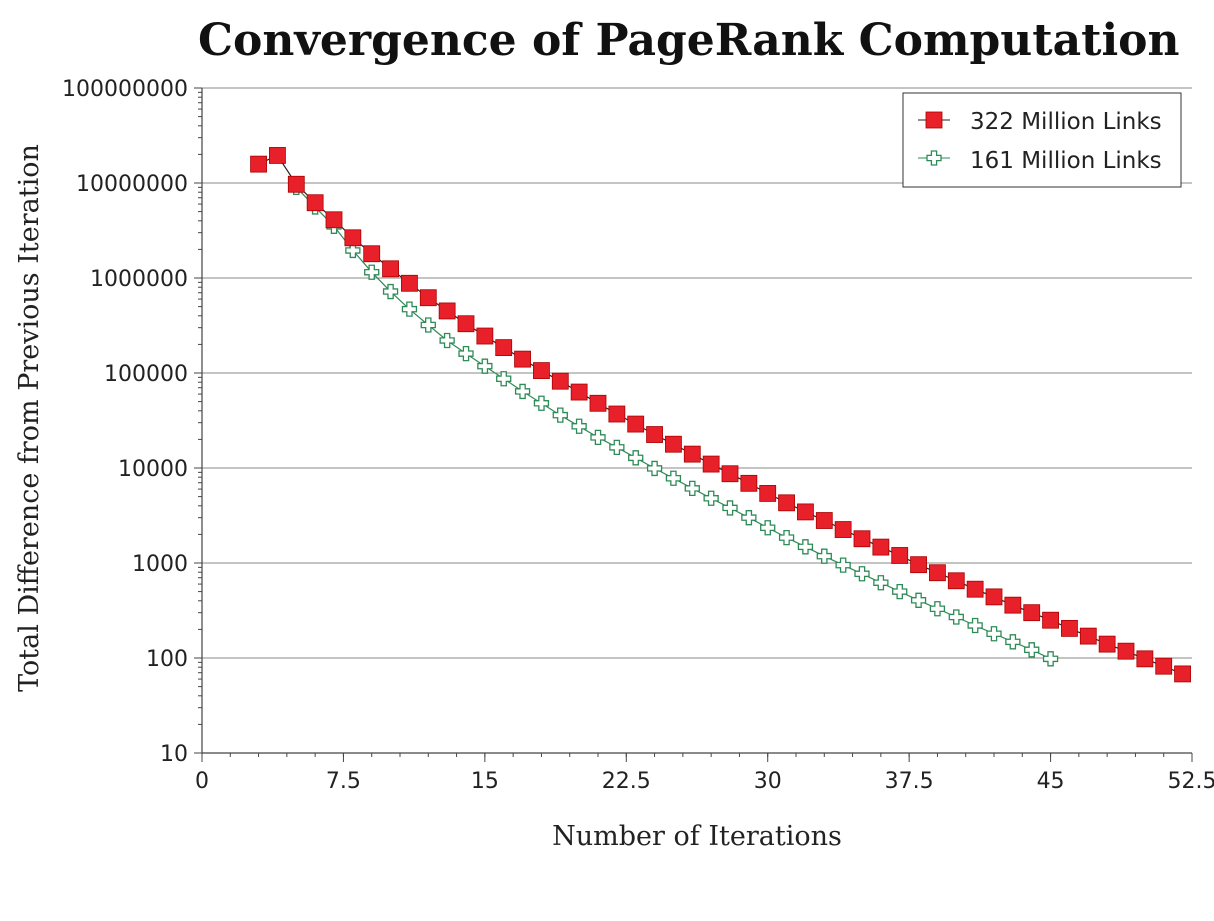  What do you see at coordinates (689, 40) in the screenshot?
I see `chart-title: Convergence of PageRank Computation` at bounding box center [689, 40].